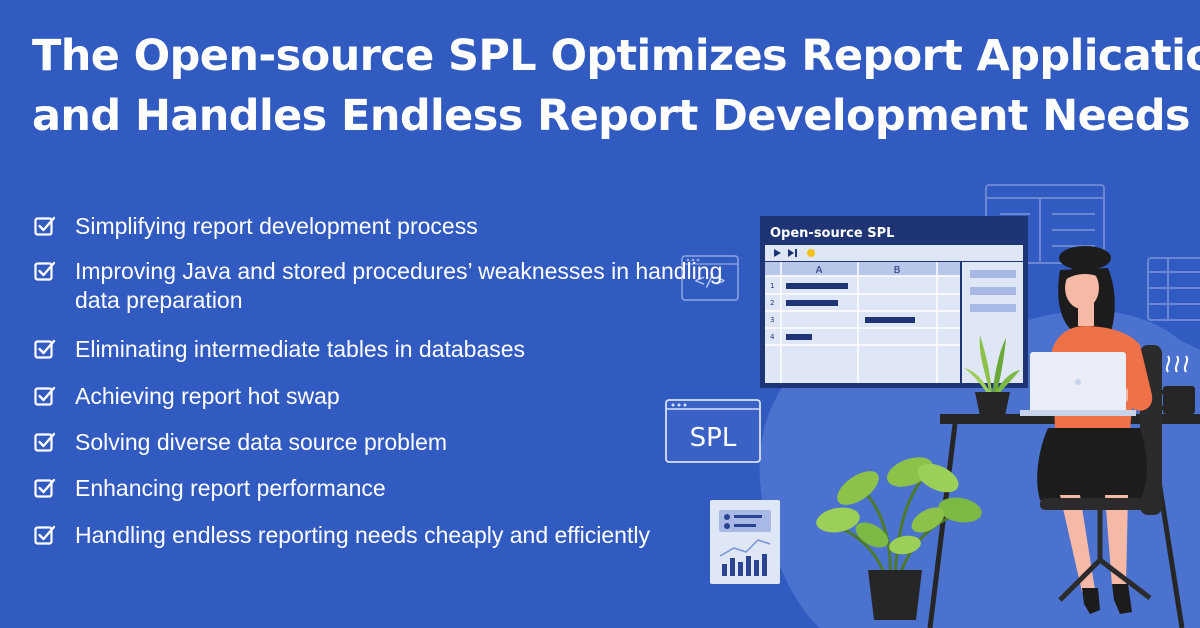 This screenshot has width=1200, height=628. I want to click on feature-text: Solving diverse data source problem, so click(261, 442).